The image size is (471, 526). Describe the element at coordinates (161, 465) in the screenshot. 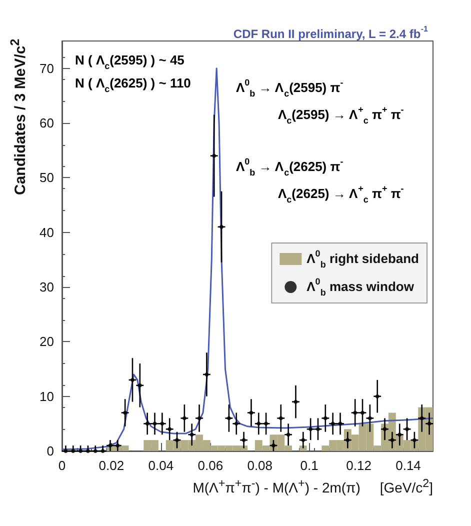

I see `x-tick-label: 0.04` at that location.